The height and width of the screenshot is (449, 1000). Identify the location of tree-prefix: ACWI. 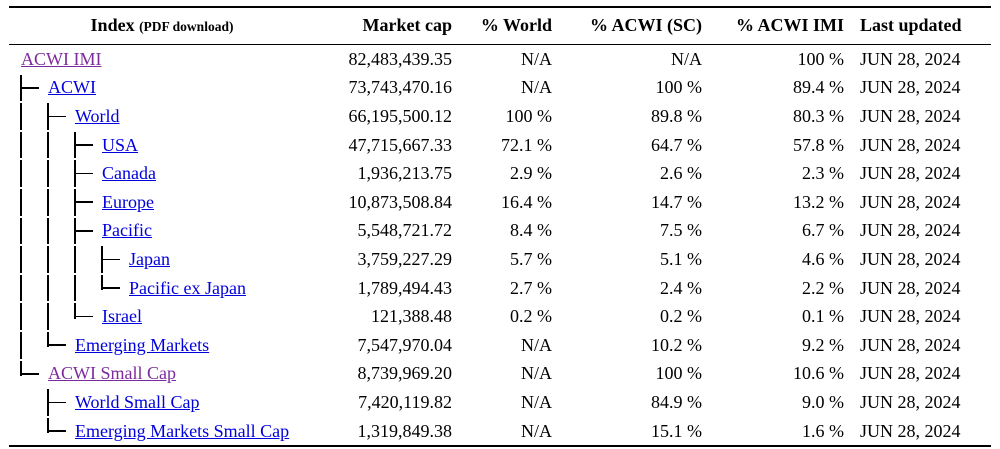
(167, 88).